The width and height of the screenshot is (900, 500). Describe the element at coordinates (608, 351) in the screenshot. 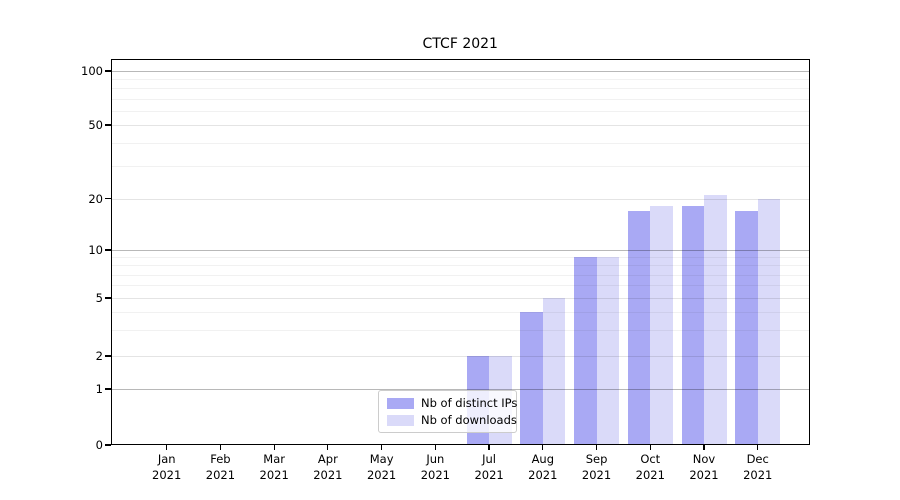

I see `bar-downloads-sep` at that location.